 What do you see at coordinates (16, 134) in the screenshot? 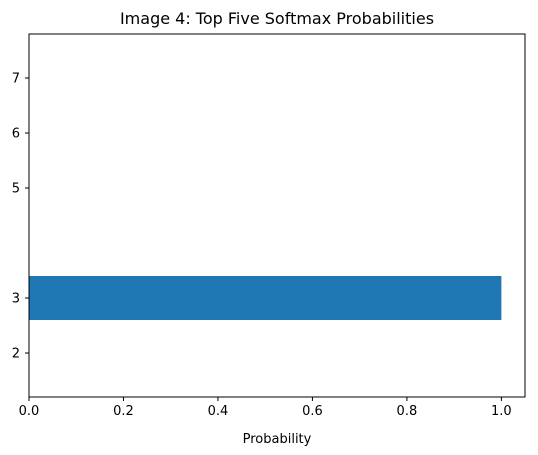
I see `y-tick-label: 6` at bounding box center [16, 134].